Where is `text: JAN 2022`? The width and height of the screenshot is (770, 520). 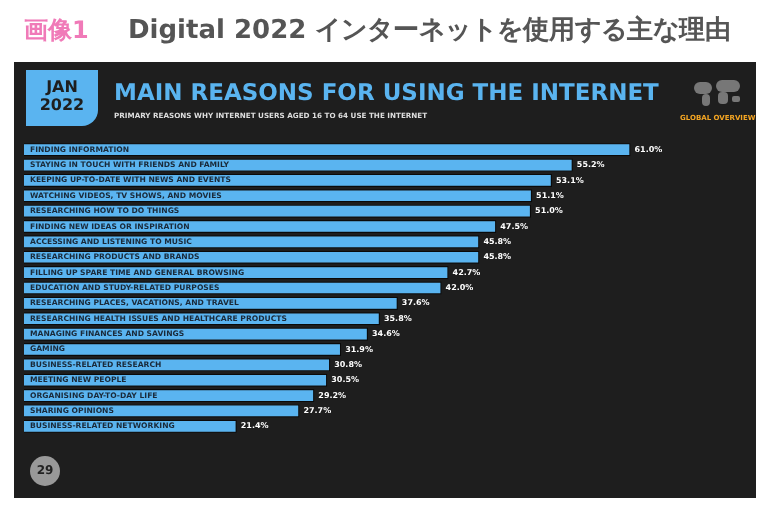 text: JAN 2022 is located at coordinates (62, 98).